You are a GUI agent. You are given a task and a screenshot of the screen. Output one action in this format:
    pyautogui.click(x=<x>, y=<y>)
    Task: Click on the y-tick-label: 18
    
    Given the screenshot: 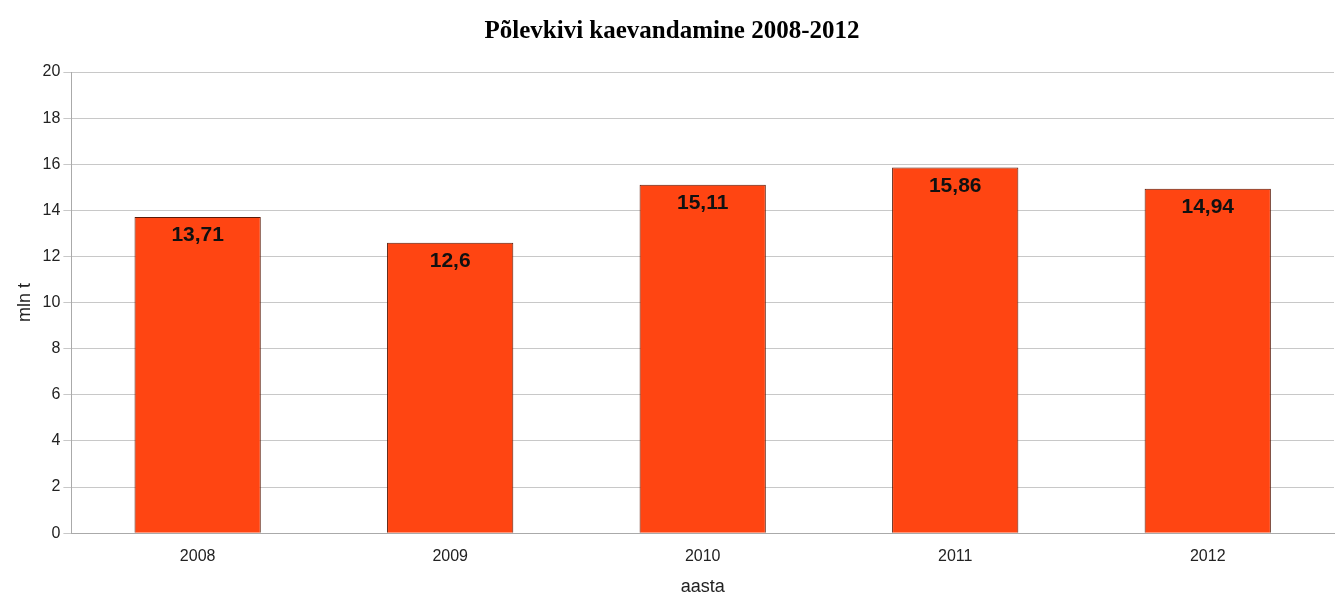 What is the action you would take?
    pyautogui.click(x=51, y=117)
    